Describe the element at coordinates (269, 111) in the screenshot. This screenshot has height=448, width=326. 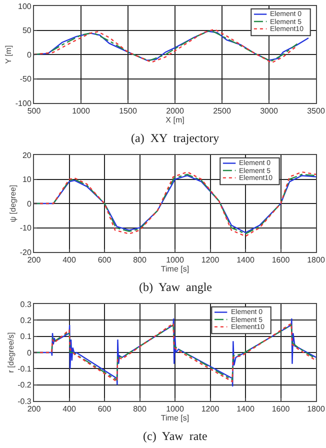
I see `x-tick-label: 3000` at that location.